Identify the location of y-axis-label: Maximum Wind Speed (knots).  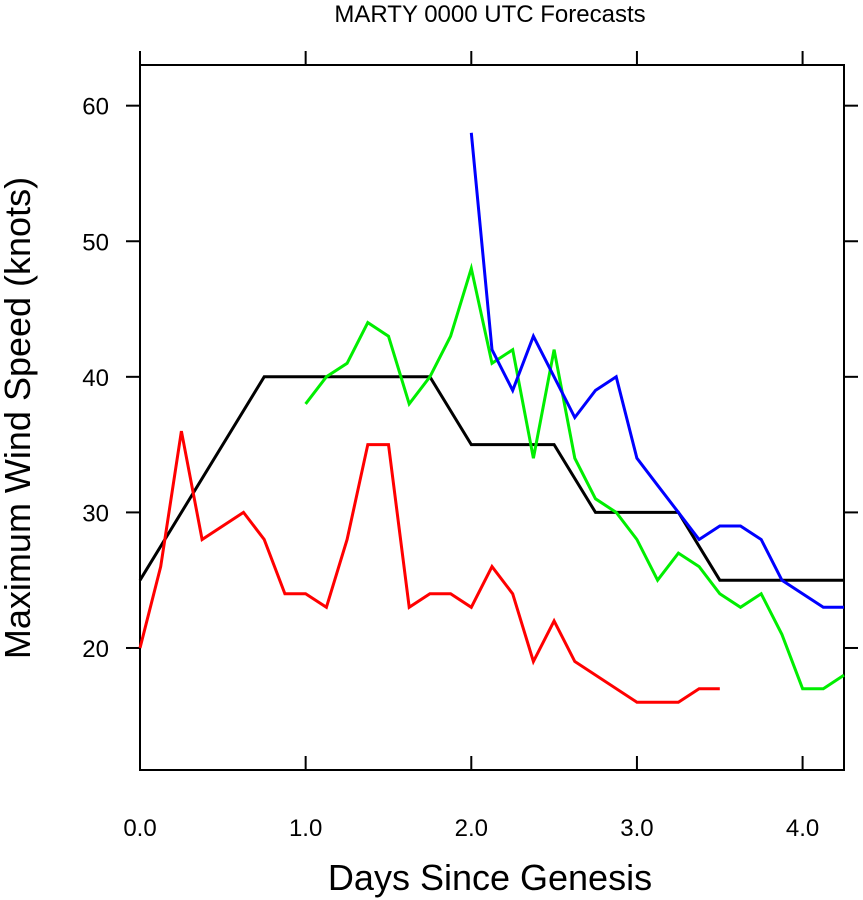
(19, 418).